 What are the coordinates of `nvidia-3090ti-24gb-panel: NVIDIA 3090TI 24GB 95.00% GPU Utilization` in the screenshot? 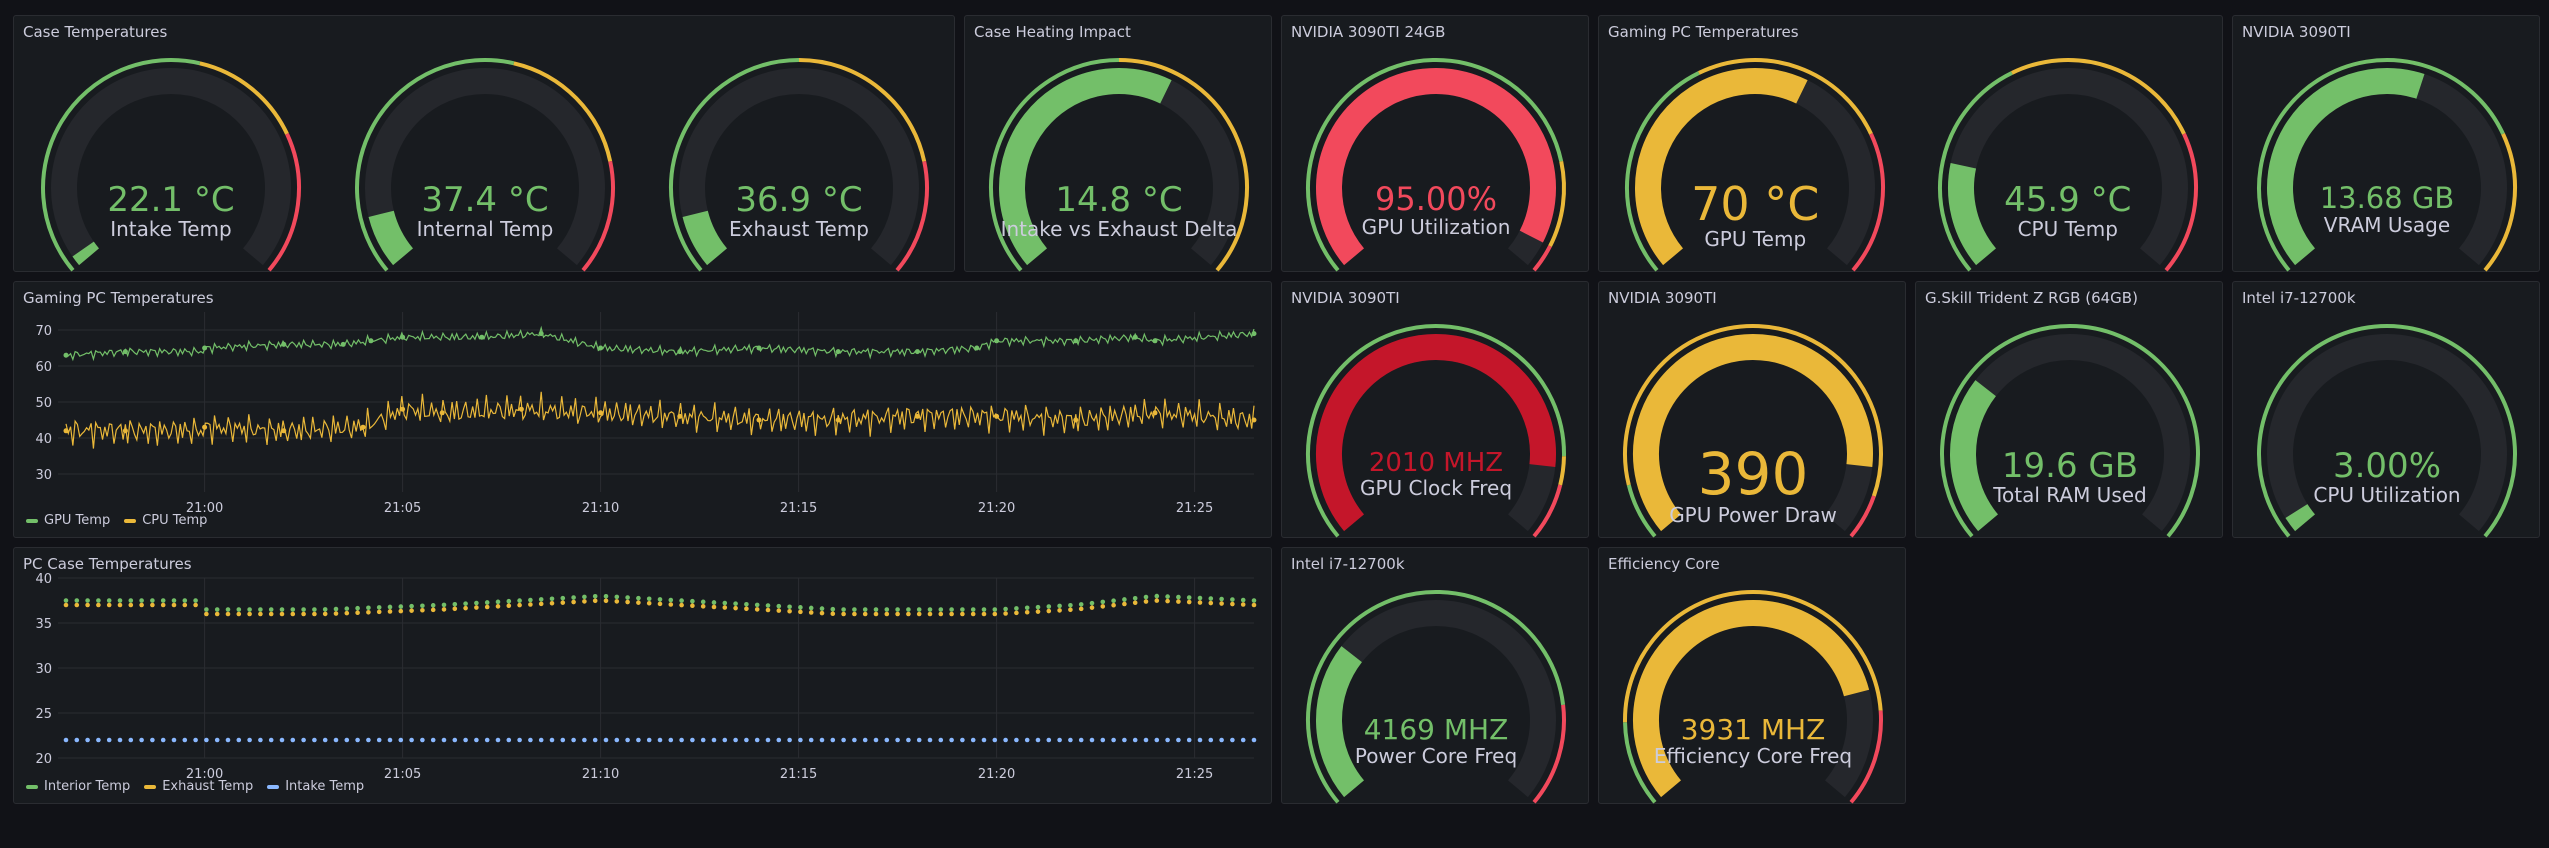 It's located at (1435, 143).